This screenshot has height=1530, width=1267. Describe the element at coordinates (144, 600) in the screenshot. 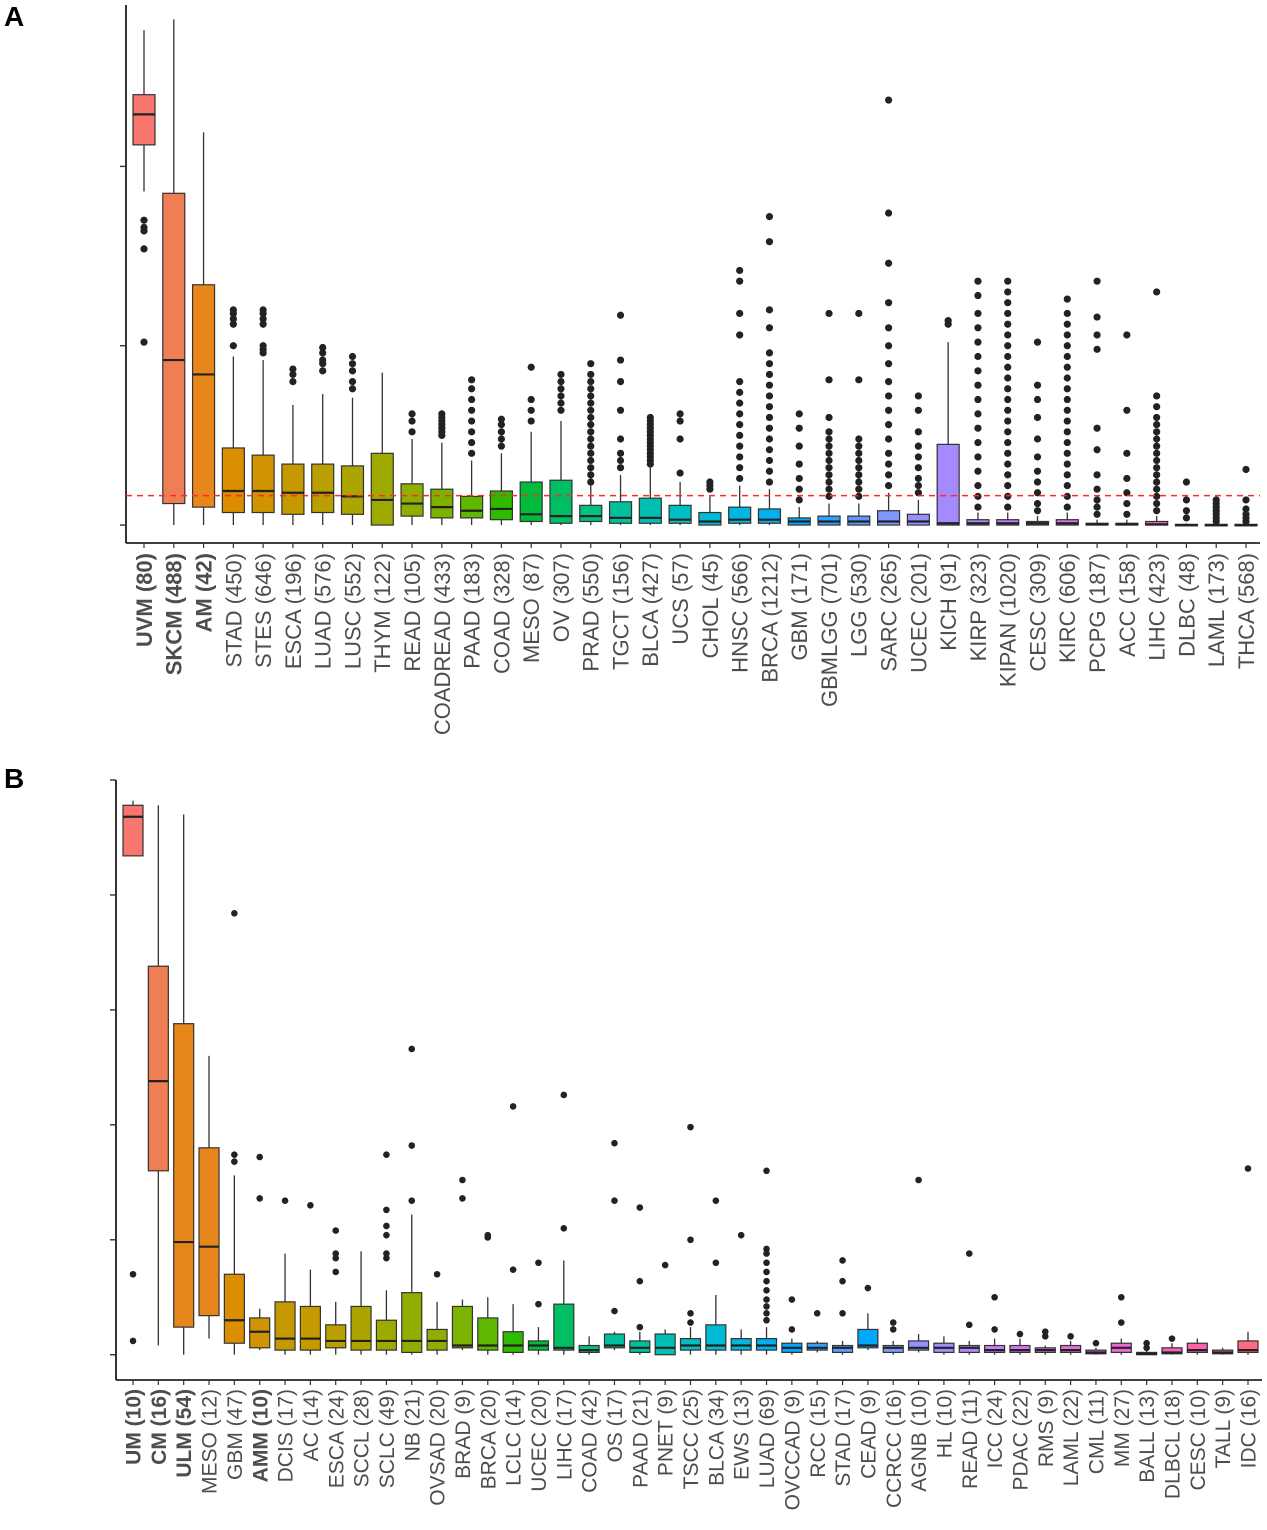

I see `panel-a-category-label: UVM (80)` at that location.